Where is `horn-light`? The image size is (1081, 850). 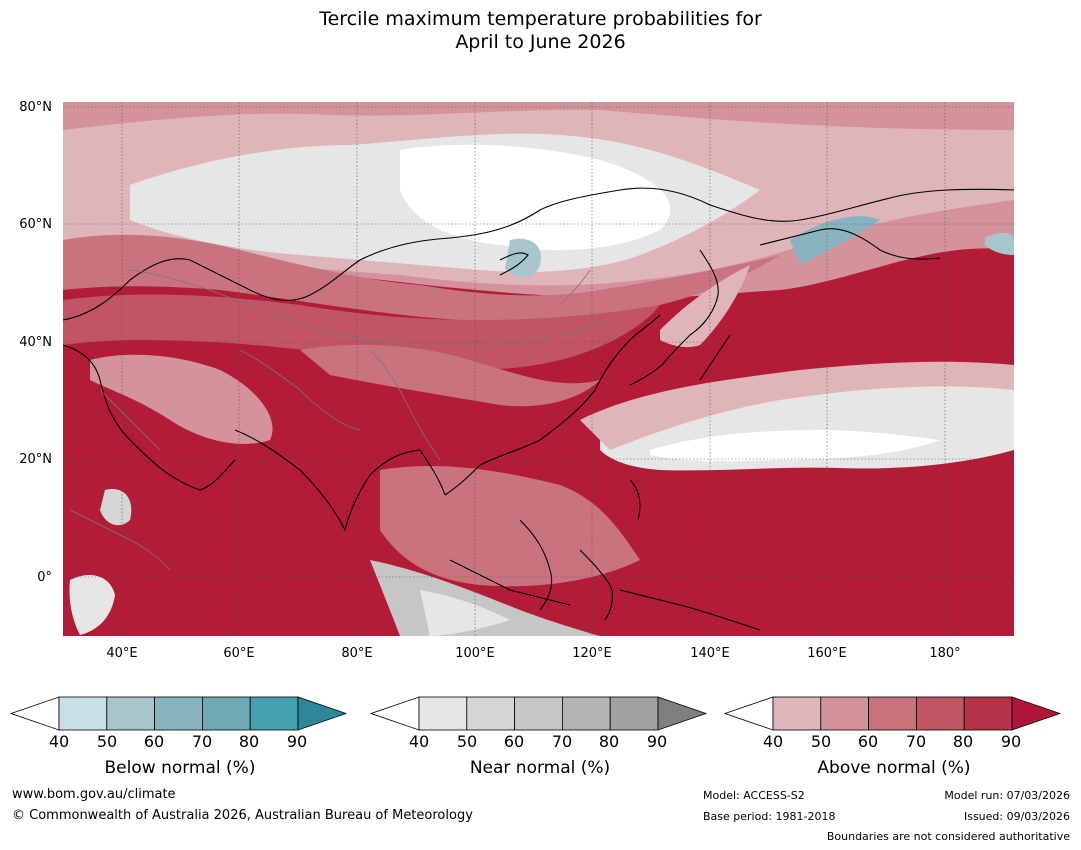 horn-light is located at coordinates (116, 507).